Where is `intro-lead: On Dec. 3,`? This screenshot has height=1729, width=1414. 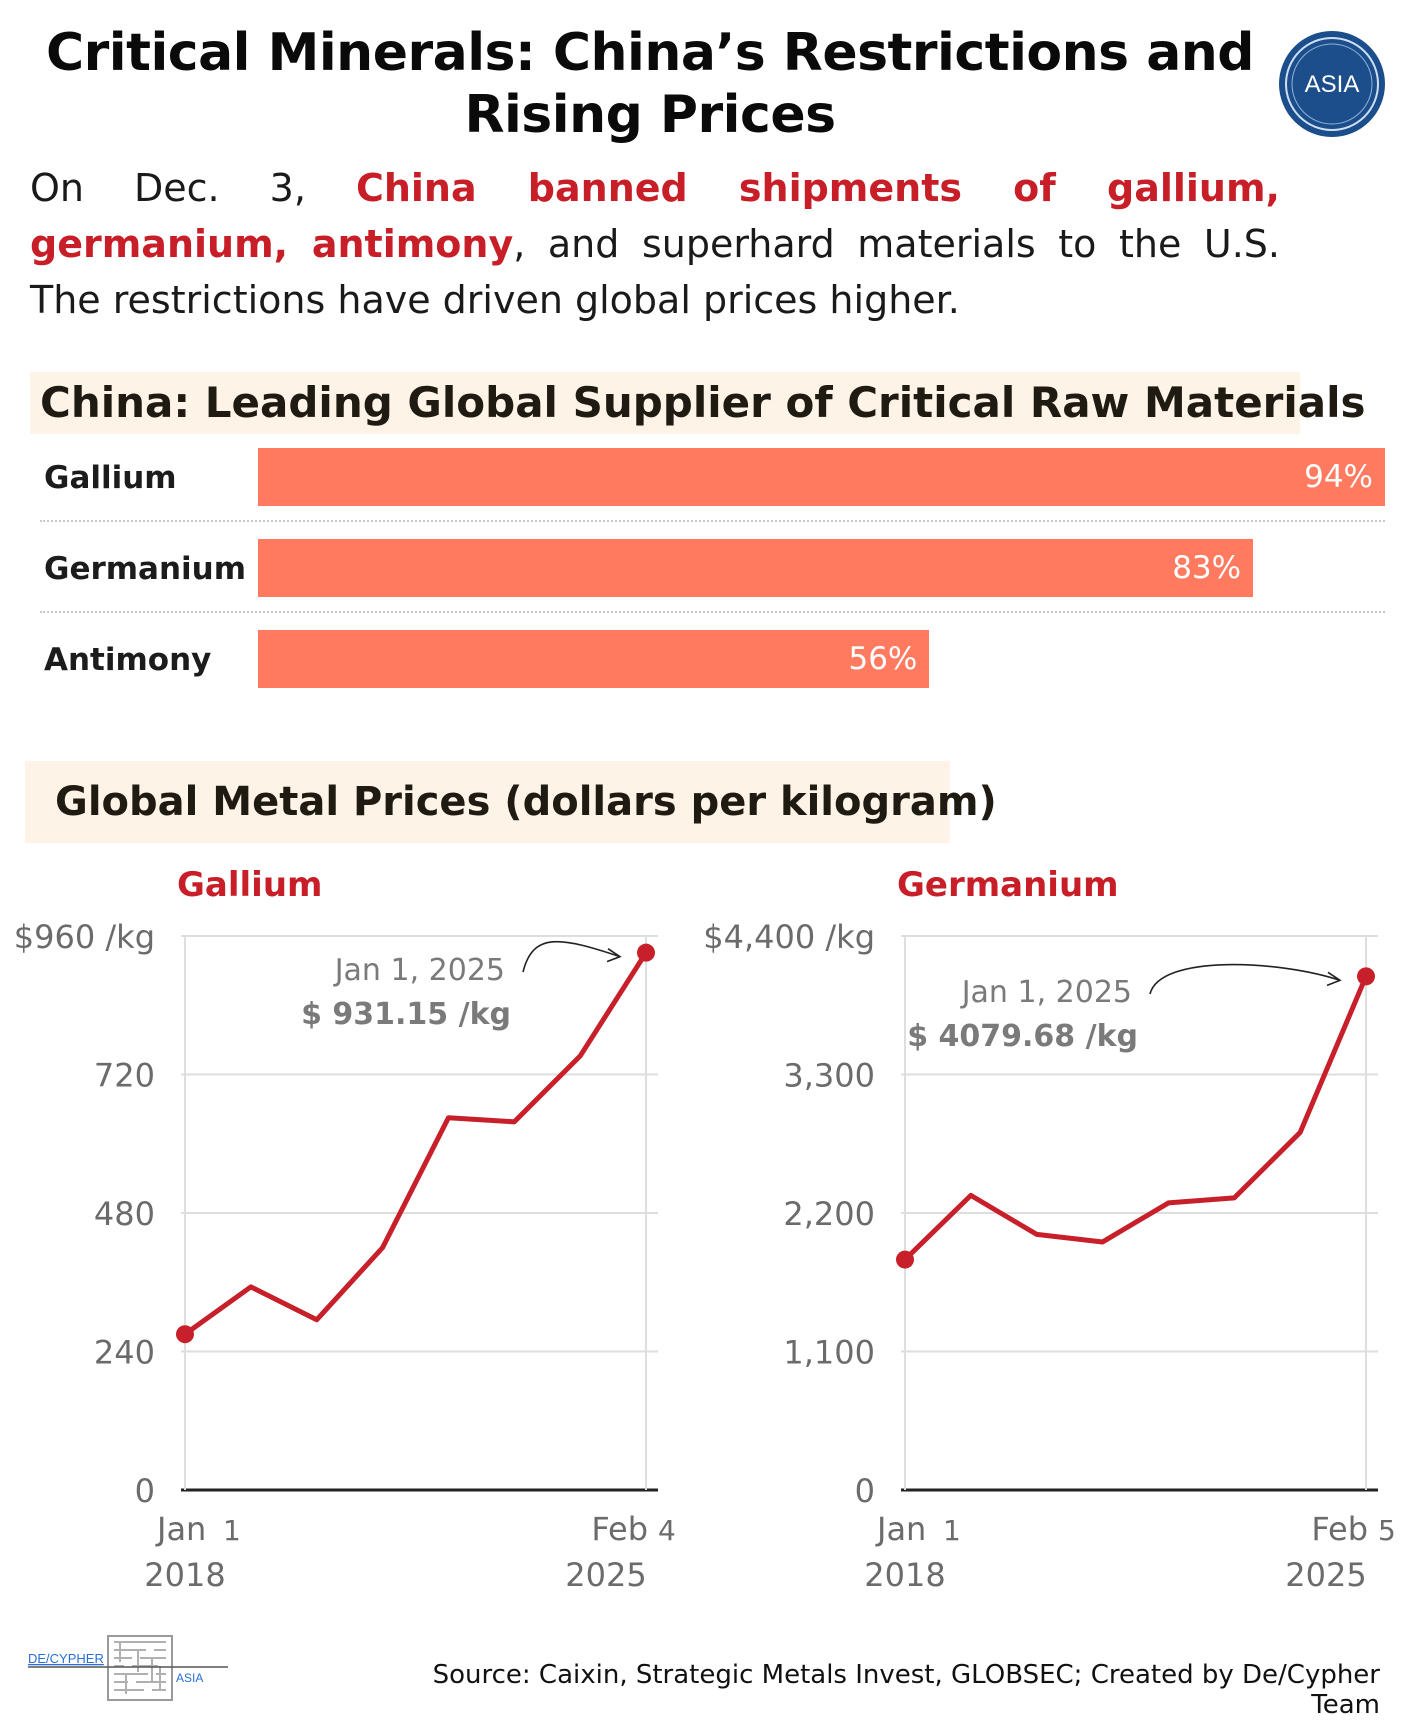 intro-lead: On Dec. 3, is located at coordinates (193, 188).